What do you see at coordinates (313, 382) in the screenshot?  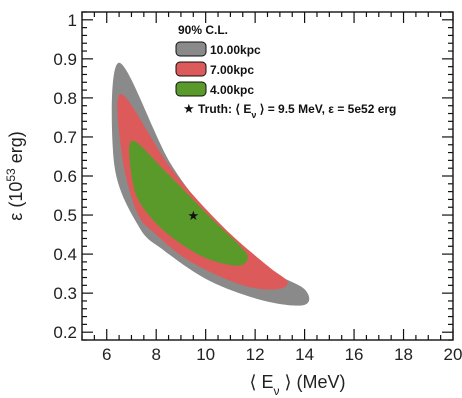 I see `x-axis-title-tail: ⟩ (MeV)` at bounding box center [313, 382].